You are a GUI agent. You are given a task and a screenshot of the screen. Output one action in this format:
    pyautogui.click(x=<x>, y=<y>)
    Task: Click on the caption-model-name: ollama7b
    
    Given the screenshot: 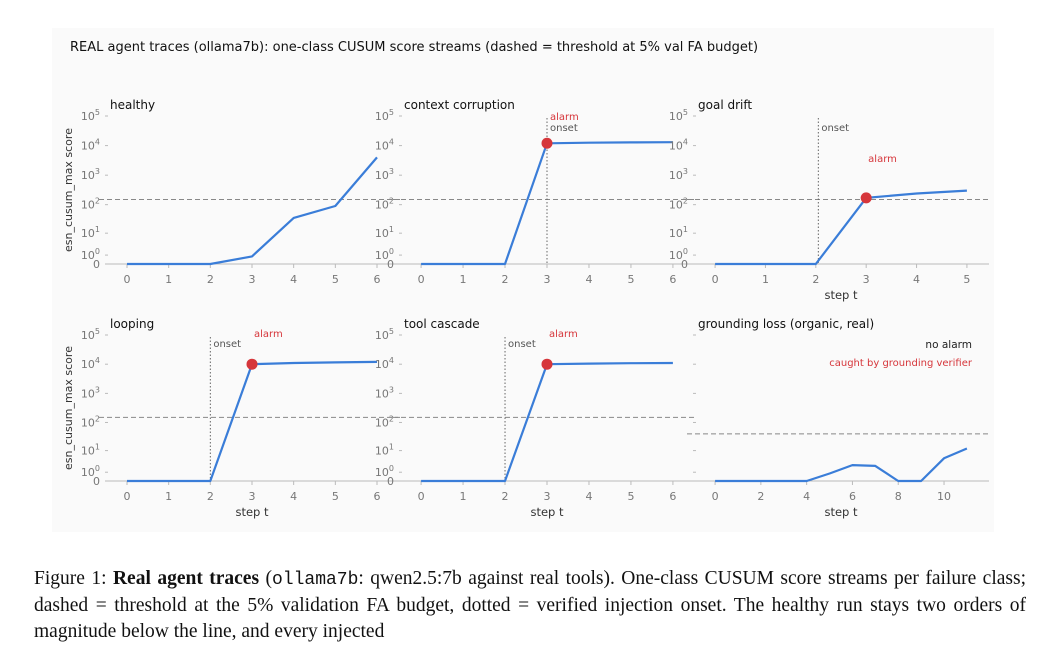 What is the action you would take?
    pyautogui.click(x=315, y=580)
    